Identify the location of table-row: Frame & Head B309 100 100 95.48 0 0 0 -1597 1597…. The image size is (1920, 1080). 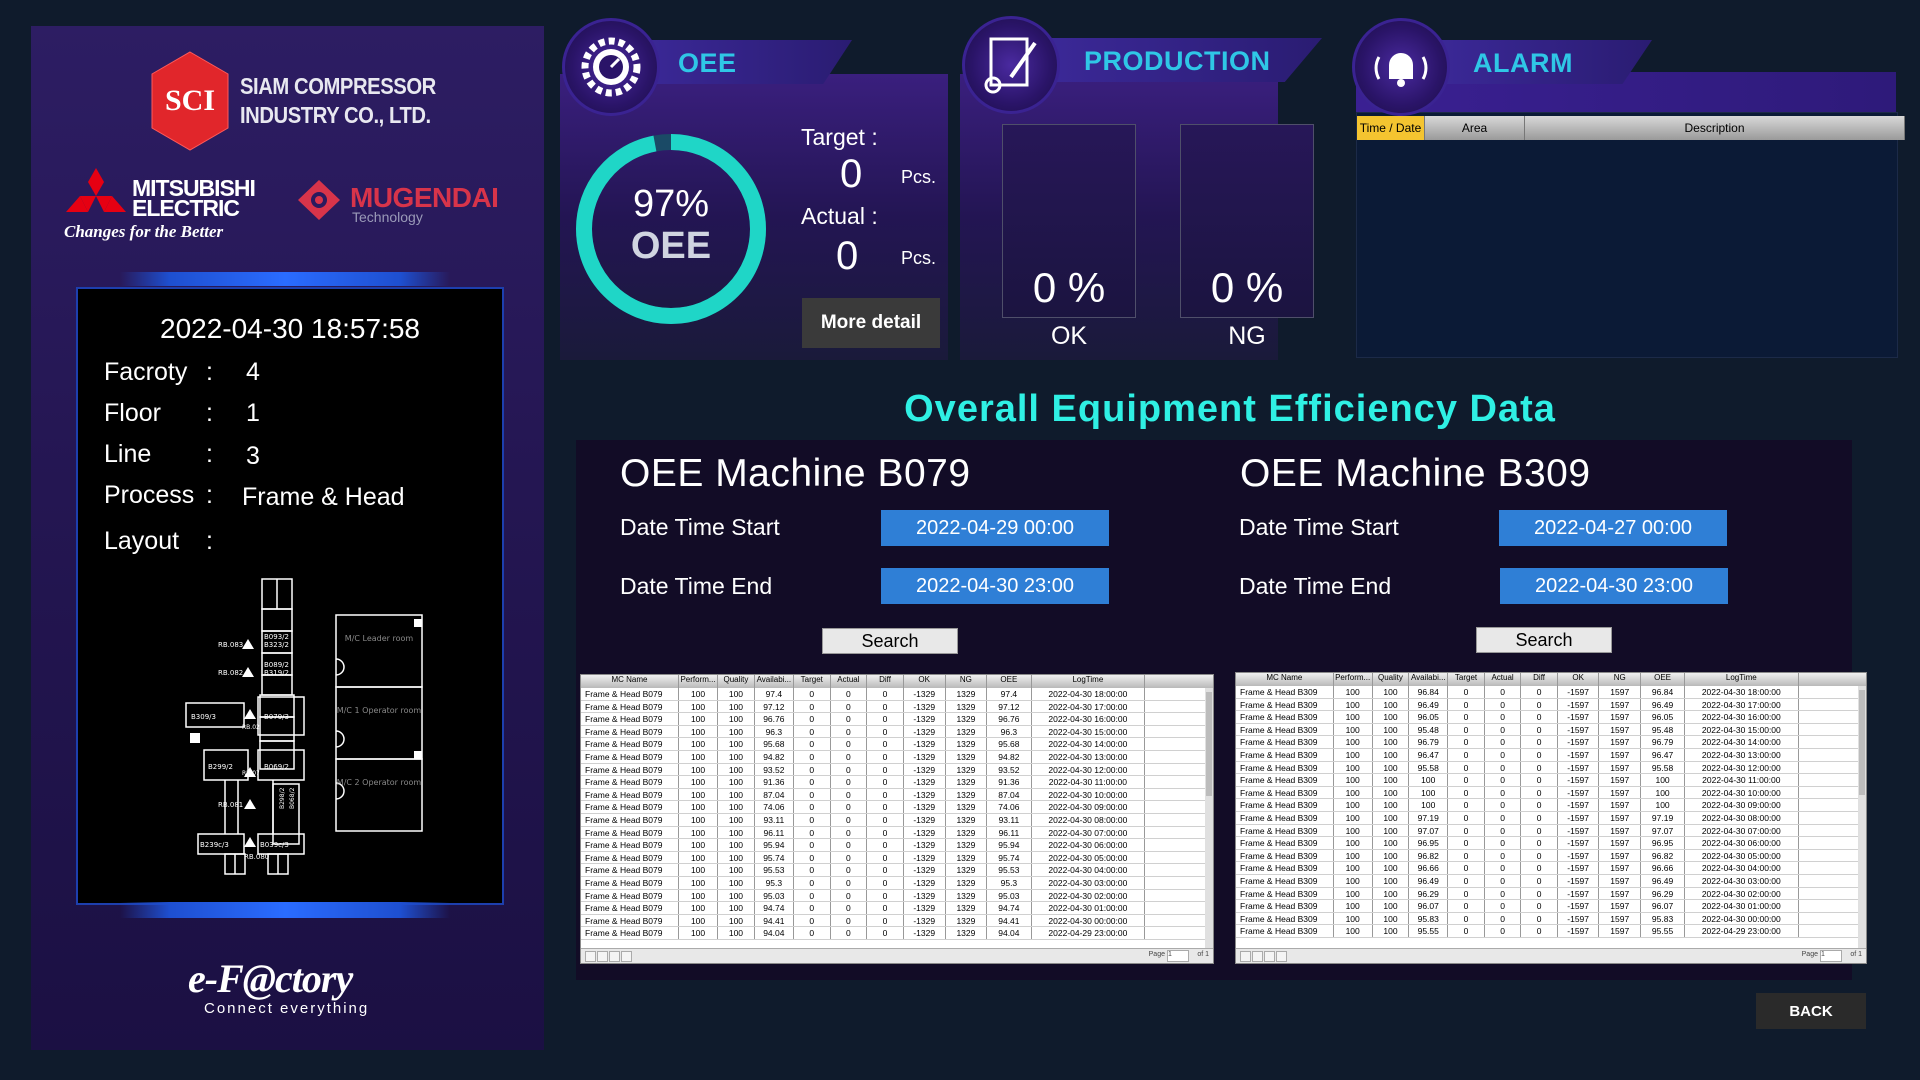
(1551, 730).